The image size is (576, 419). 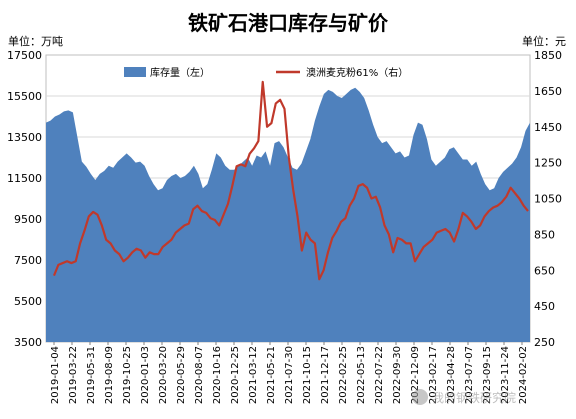 What do you see at coordinates (235, 375) in the screenshot?
I see `x-tick-label: 2020-12-25` at bounding box center [235, 375].